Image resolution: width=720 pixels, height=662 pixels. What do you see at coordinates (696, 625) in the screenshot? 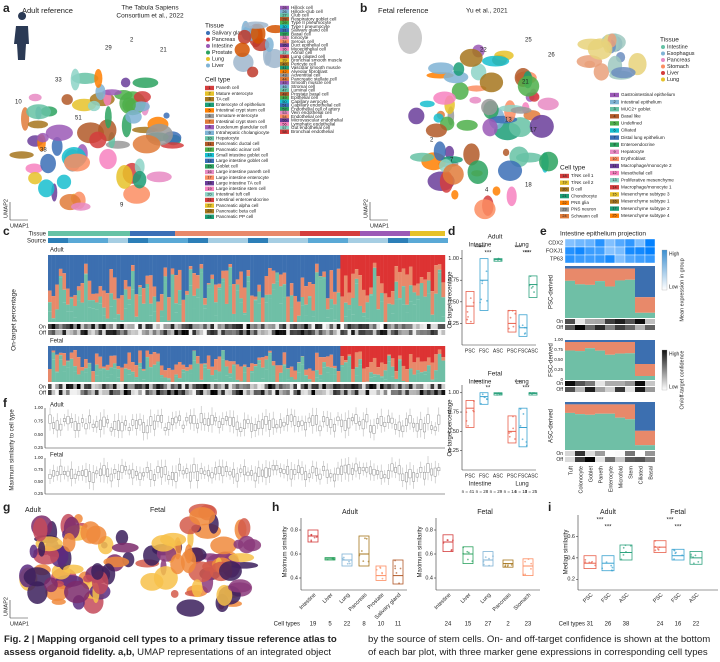
I see `count-label: 22` at bounding box center [696, 625].